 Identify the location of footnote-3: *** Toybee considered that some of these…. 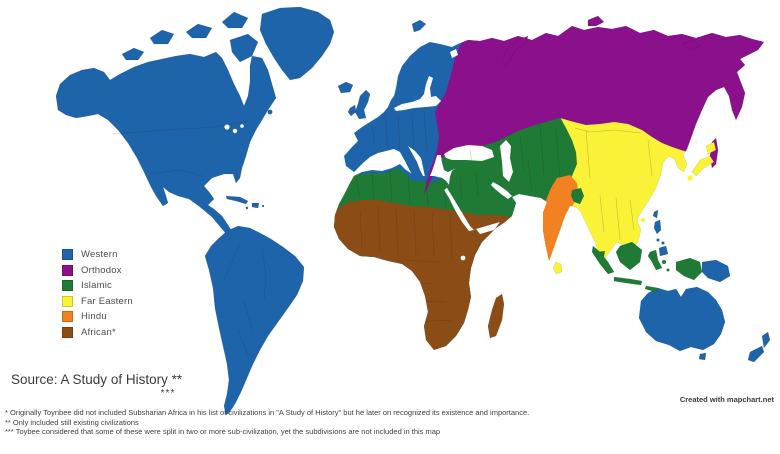
(223, 432).